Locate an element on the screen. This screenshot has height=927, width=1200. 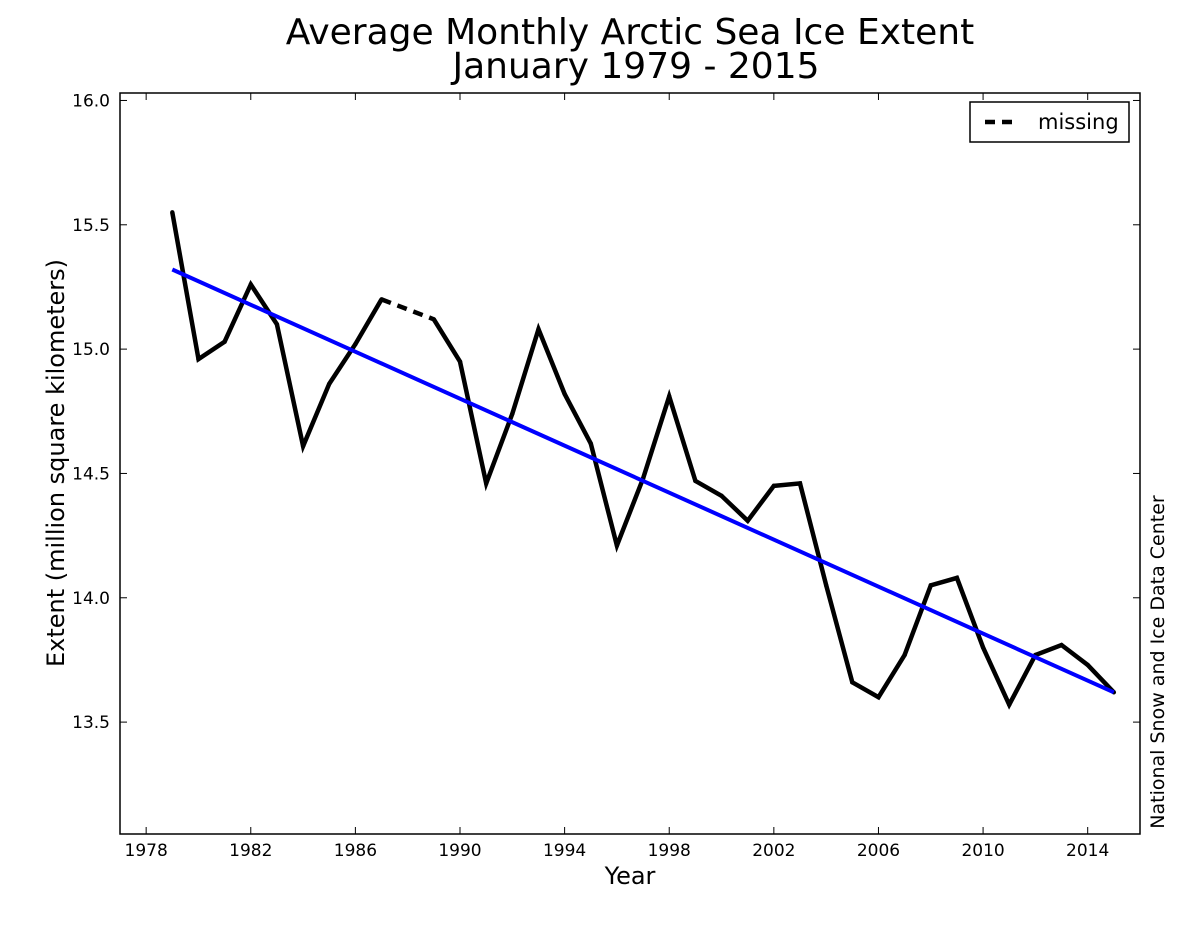
x-tick-label: 2002 is located at coordinates (773, 851).